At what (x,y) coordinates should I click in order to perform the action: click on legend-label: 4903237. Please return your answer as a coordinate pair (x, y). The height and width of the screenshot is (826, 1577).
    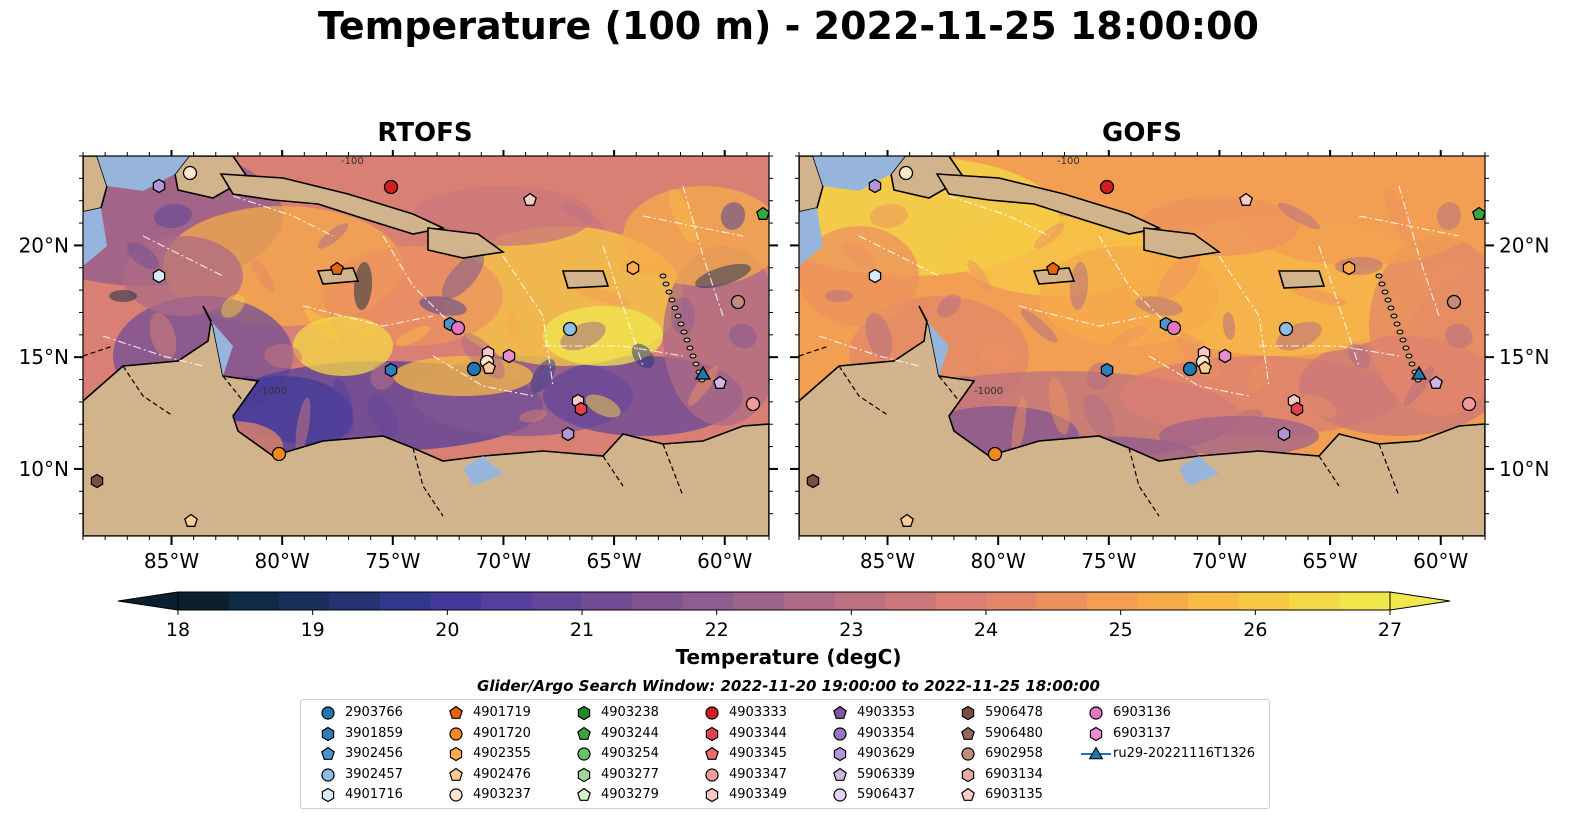
    Looking at the image, I should click on (502, 794).